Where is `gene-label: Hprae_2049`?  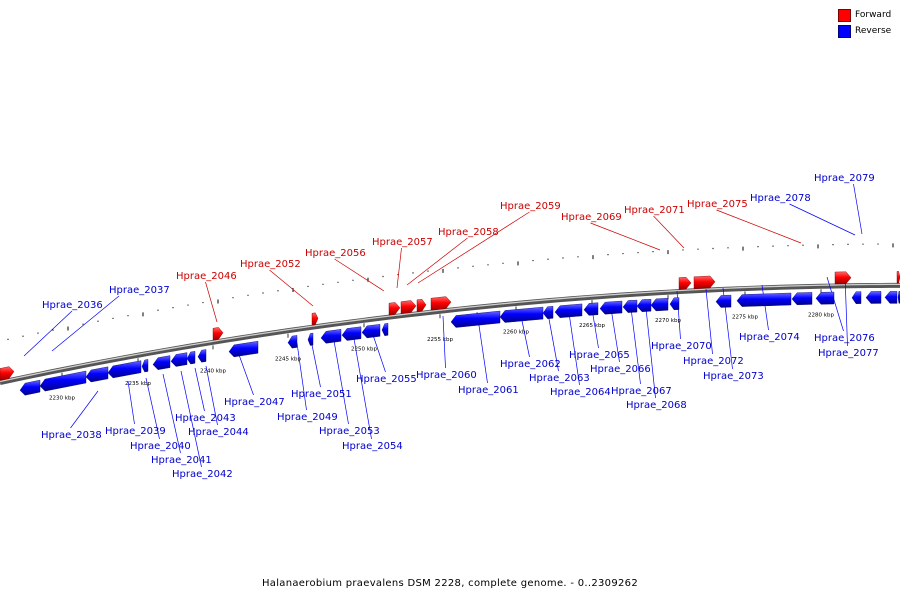 gene-label: Hprae_2049 is located at coordinates (307, 417).